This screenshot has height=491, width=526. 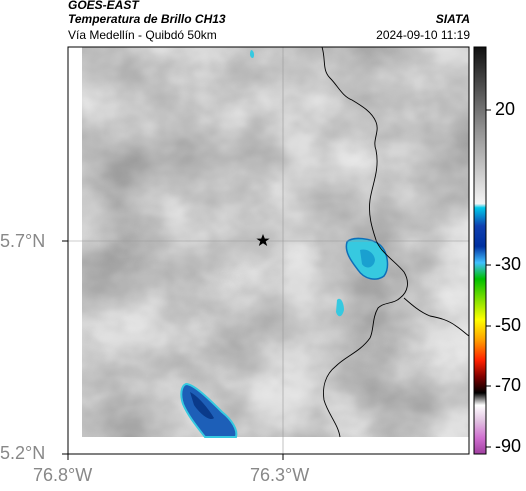 I want to click on star-icon, so click(x=263, y=240).